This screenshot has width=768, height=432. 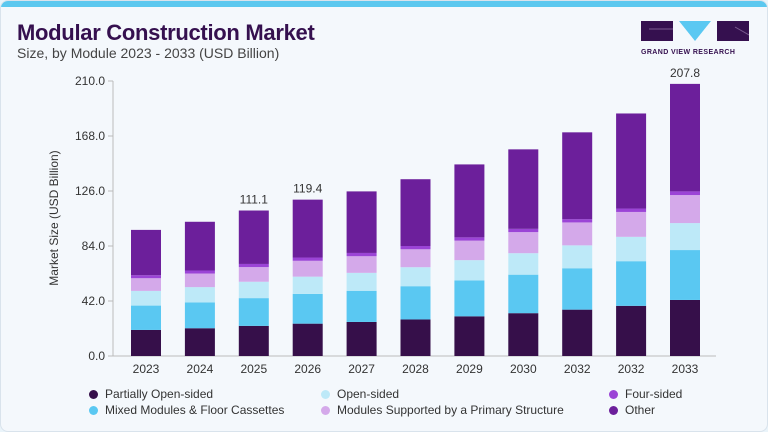 What do you see at coordinates (361, 369) in the screenshot?
I see `x-tick-label: 2027` at bounding box center [361, 369].